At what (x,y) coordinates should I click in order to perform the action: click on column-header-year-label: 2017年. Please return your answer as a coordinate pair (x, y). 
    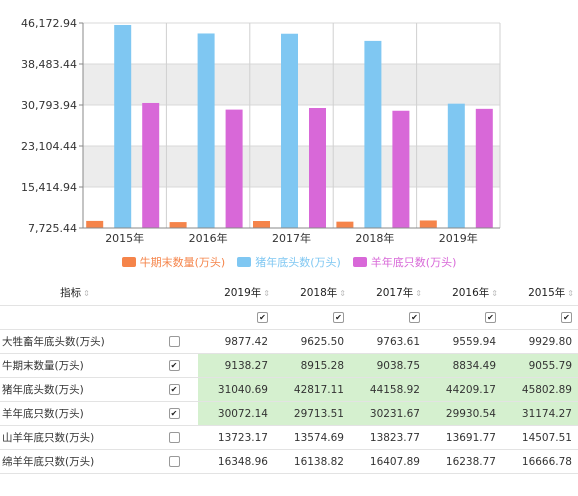
    Looking at the image, I should click on (395, 292).